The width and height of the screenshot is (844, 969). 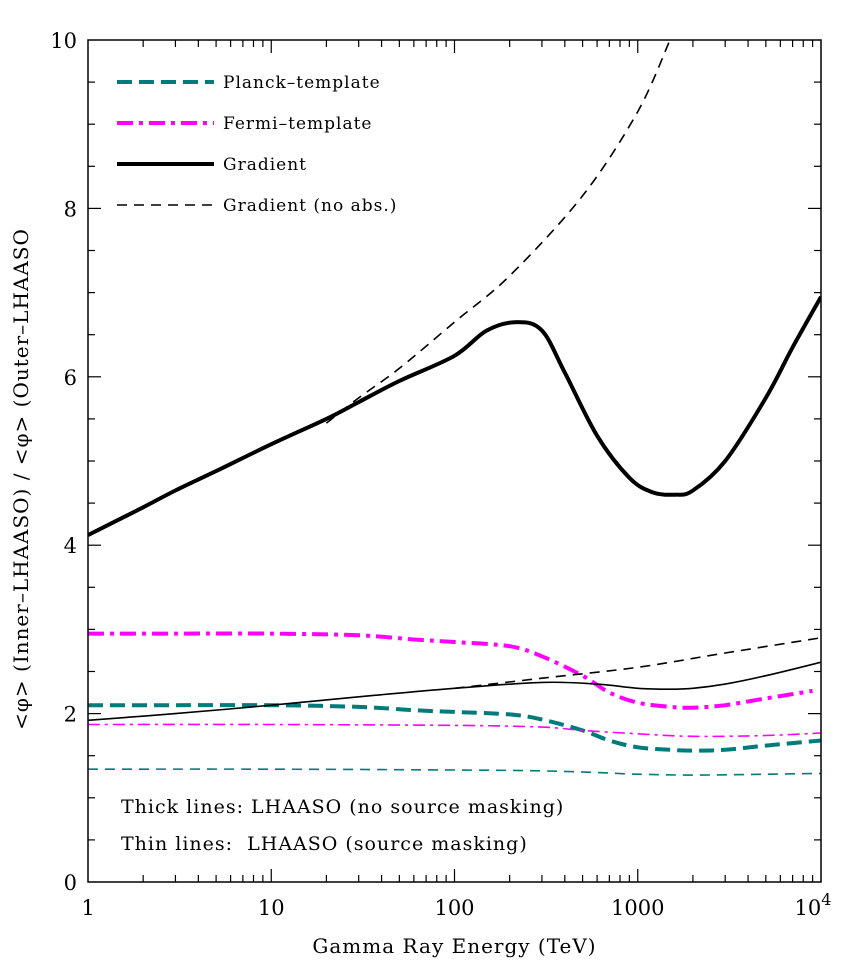 What do you see at coordinates (302, 83) in the screenshot?
I see `legend-label: Planck–template` at bounding box center [302, 83].